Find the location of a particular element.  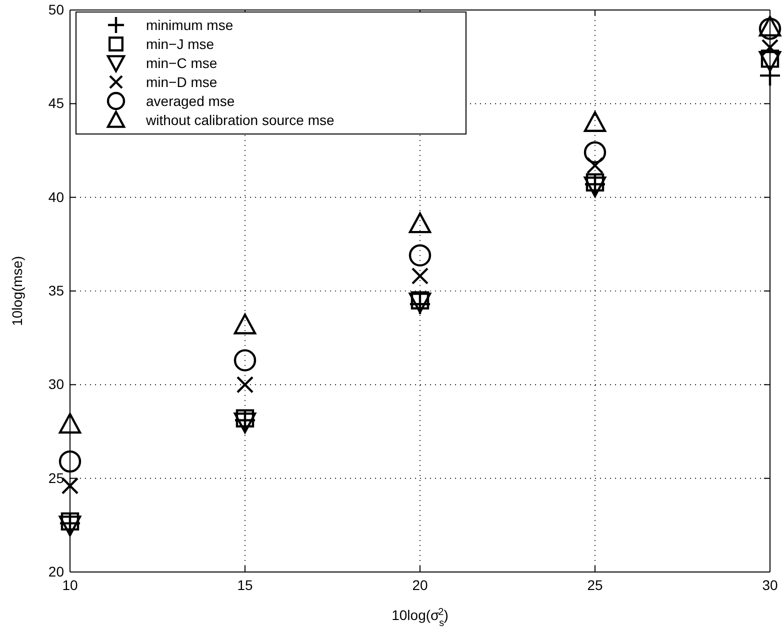

x-tick-label: 25 is located at coordinates (595, 584).